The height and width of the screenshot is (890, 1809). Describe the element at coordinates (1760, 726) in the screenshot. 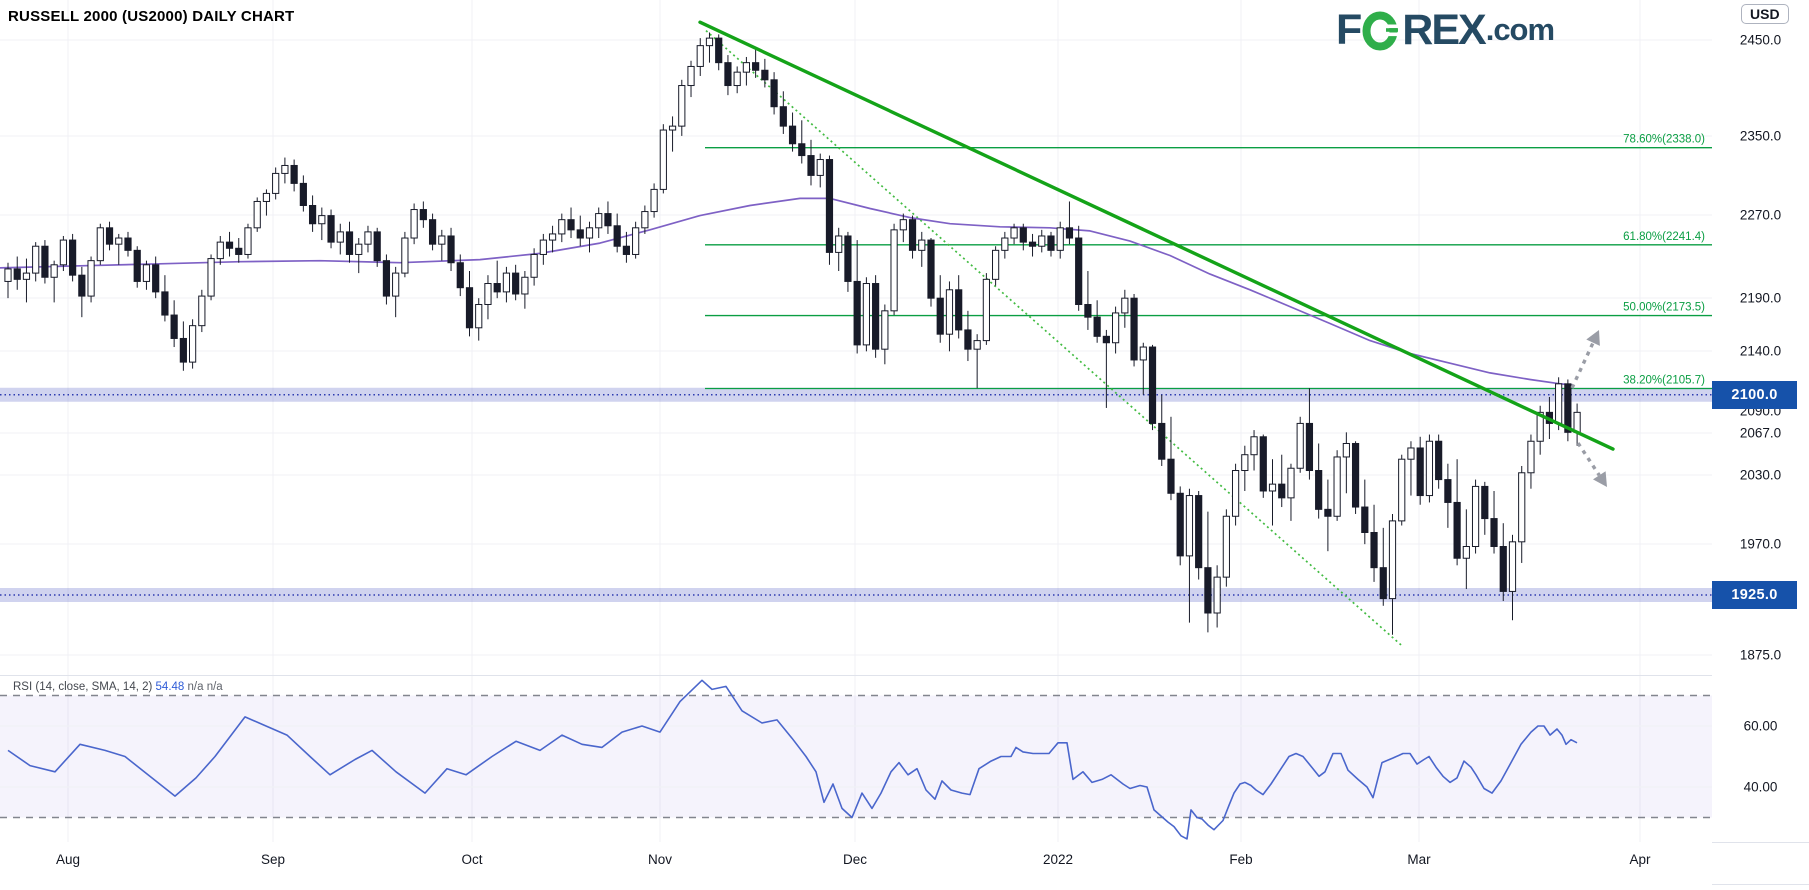

I see `rsi-tick: 60.00` at that location.